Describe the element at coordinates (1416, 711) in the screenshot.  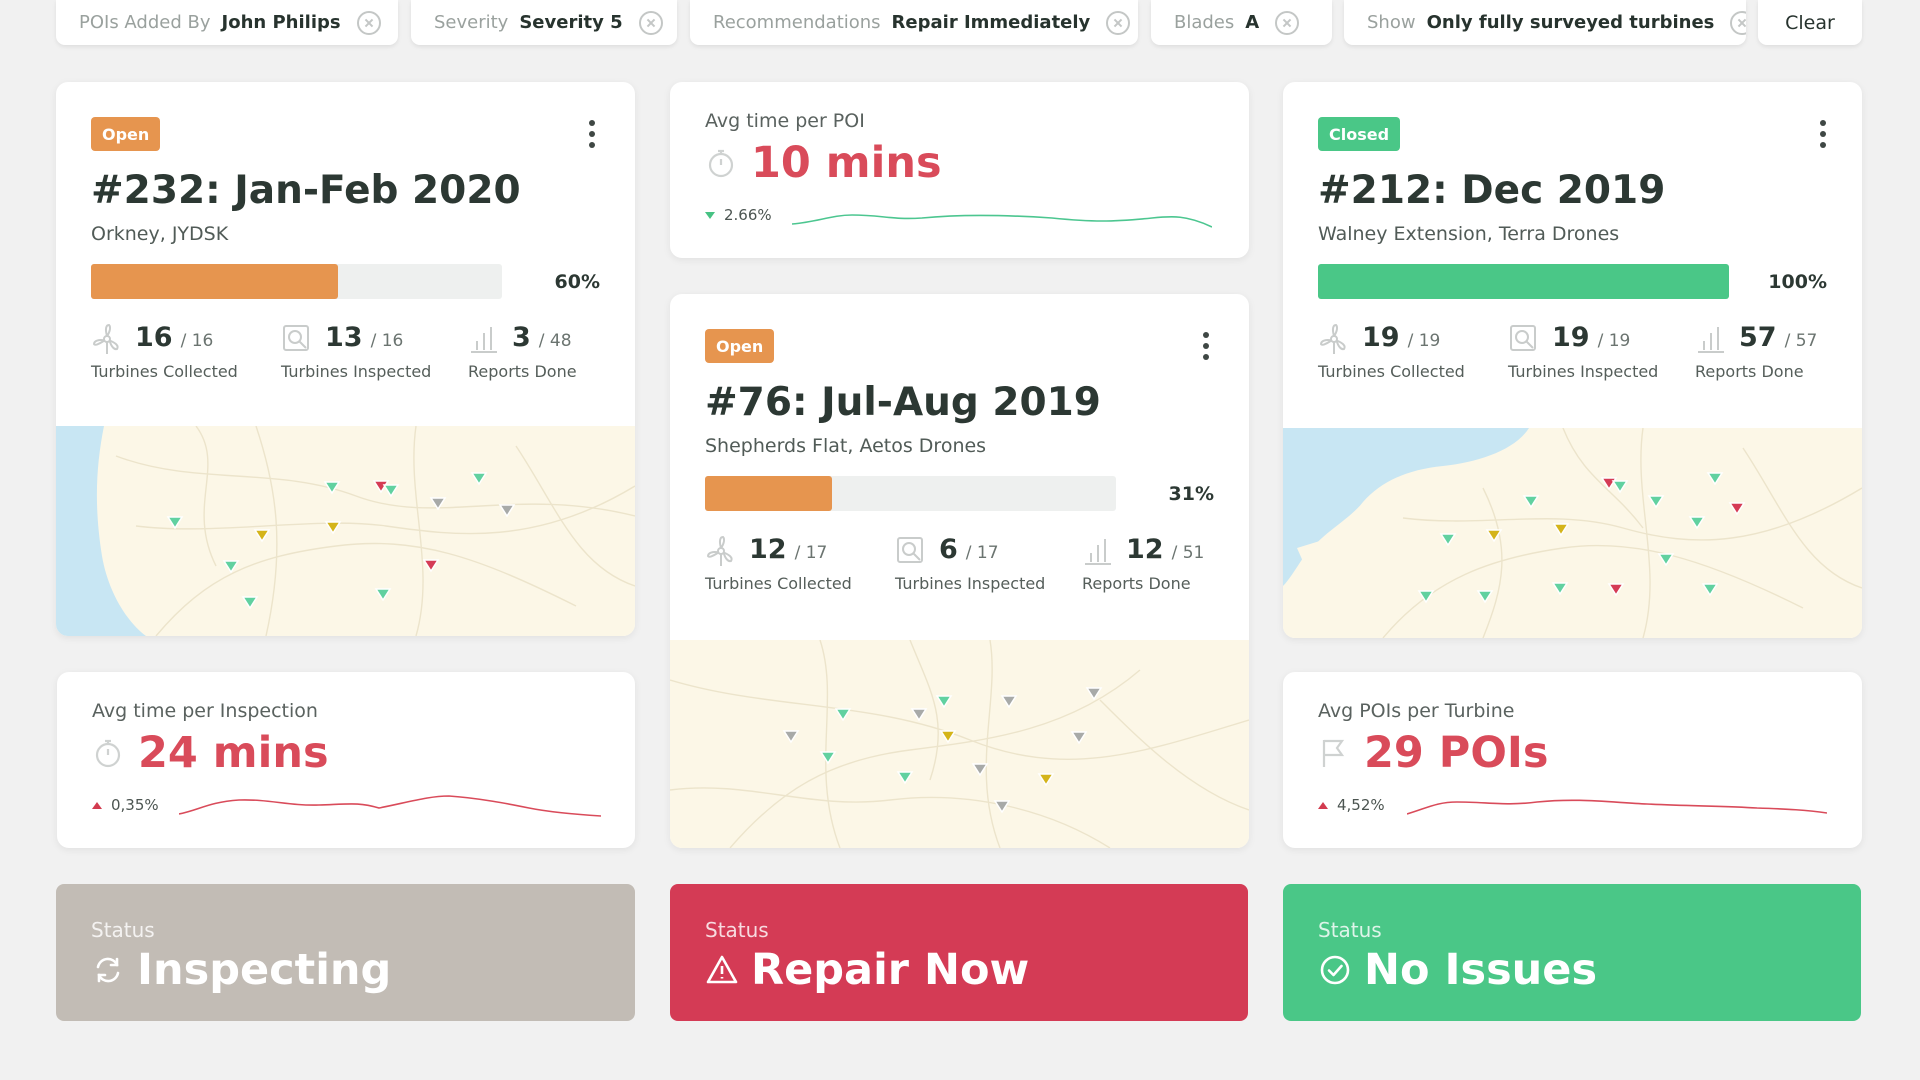
I see `metric-label: Avg POIs per Turbine` at that location.